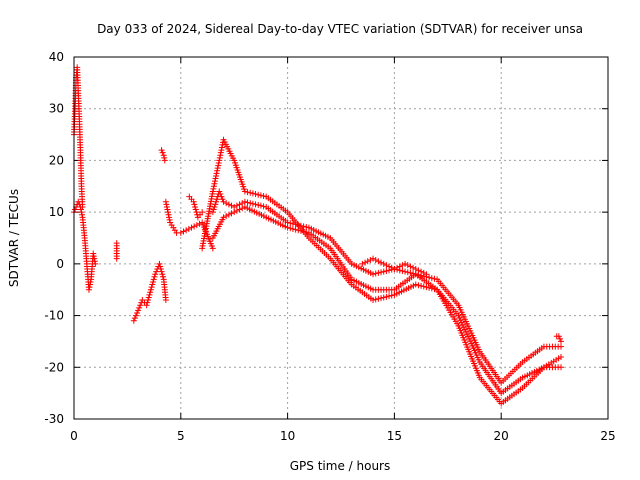  Describe the element at coordinates (181, 436) in the screenshot. I see `x-tick-label: 5` at that location.